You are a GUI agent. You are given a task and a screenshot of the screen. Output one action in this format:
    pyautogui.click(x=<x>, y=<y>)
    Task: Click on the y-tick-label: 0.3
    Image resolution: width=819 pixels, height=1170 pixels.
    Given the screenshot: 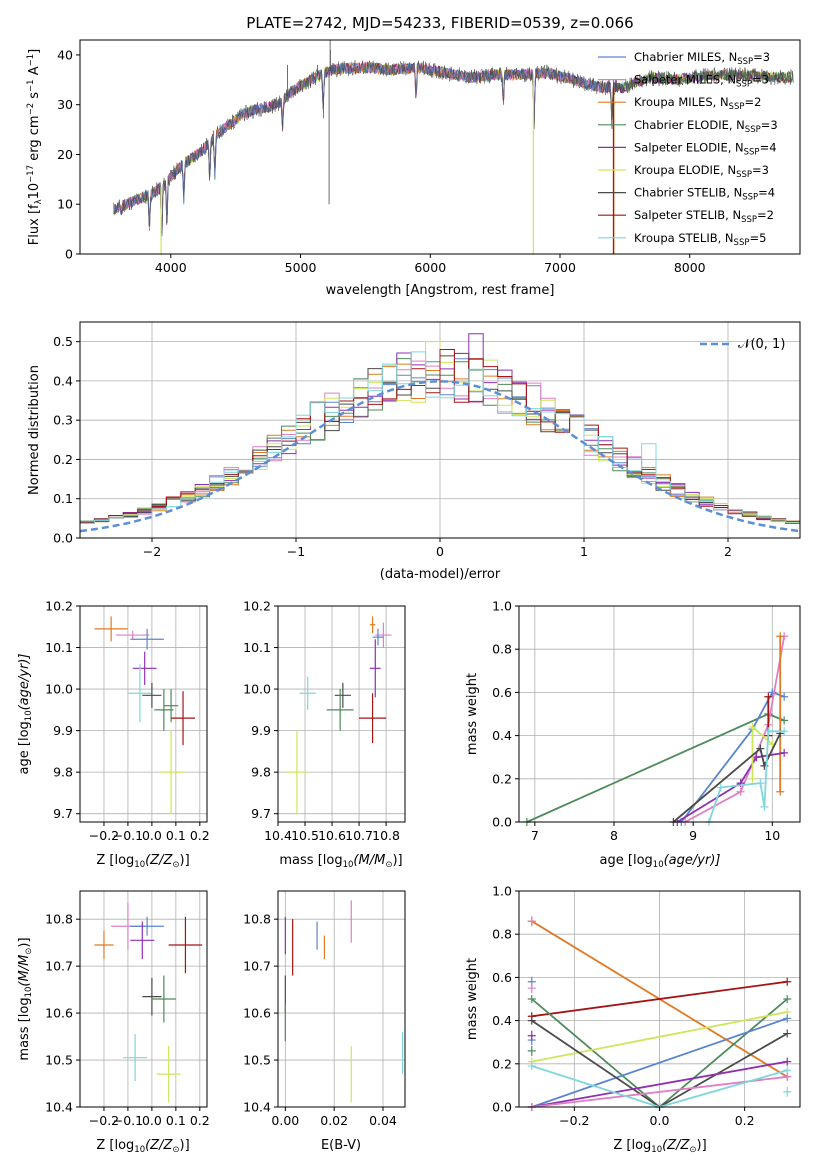 What is the action you would take?
    pyautogui.click(x=63, y=420)
    